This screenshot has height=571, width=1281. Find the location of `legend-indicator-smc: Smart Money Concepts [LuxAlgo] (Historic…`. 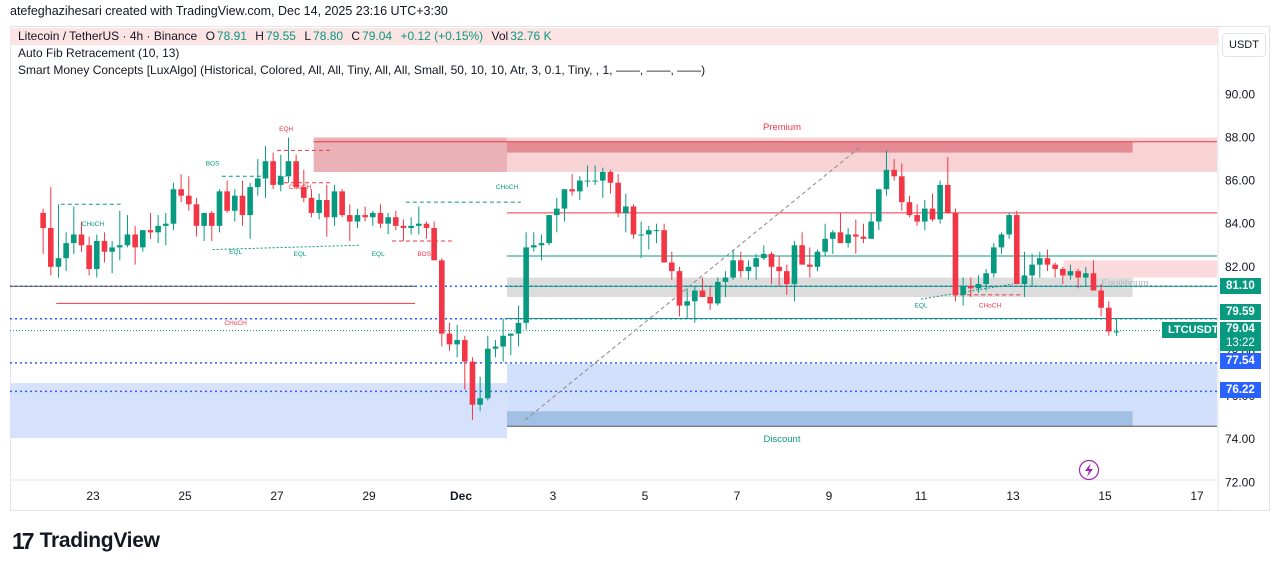

legend-indicator-smc: Smart Money Concepts [LuxAlgo] (Historic… is located at coordinates (614, 70).